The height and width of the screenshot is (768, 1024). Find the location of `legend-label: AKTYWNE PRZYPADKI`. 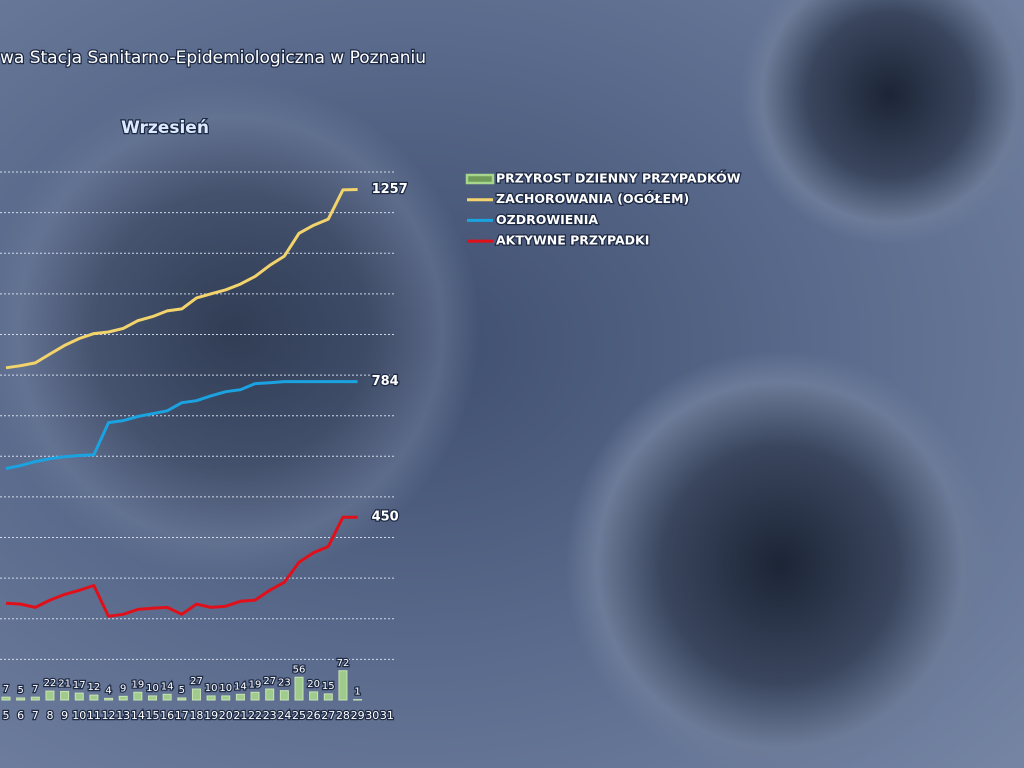

legend-label: AKTYWNE PRZYPADKI is located at coordinates (572, 240).